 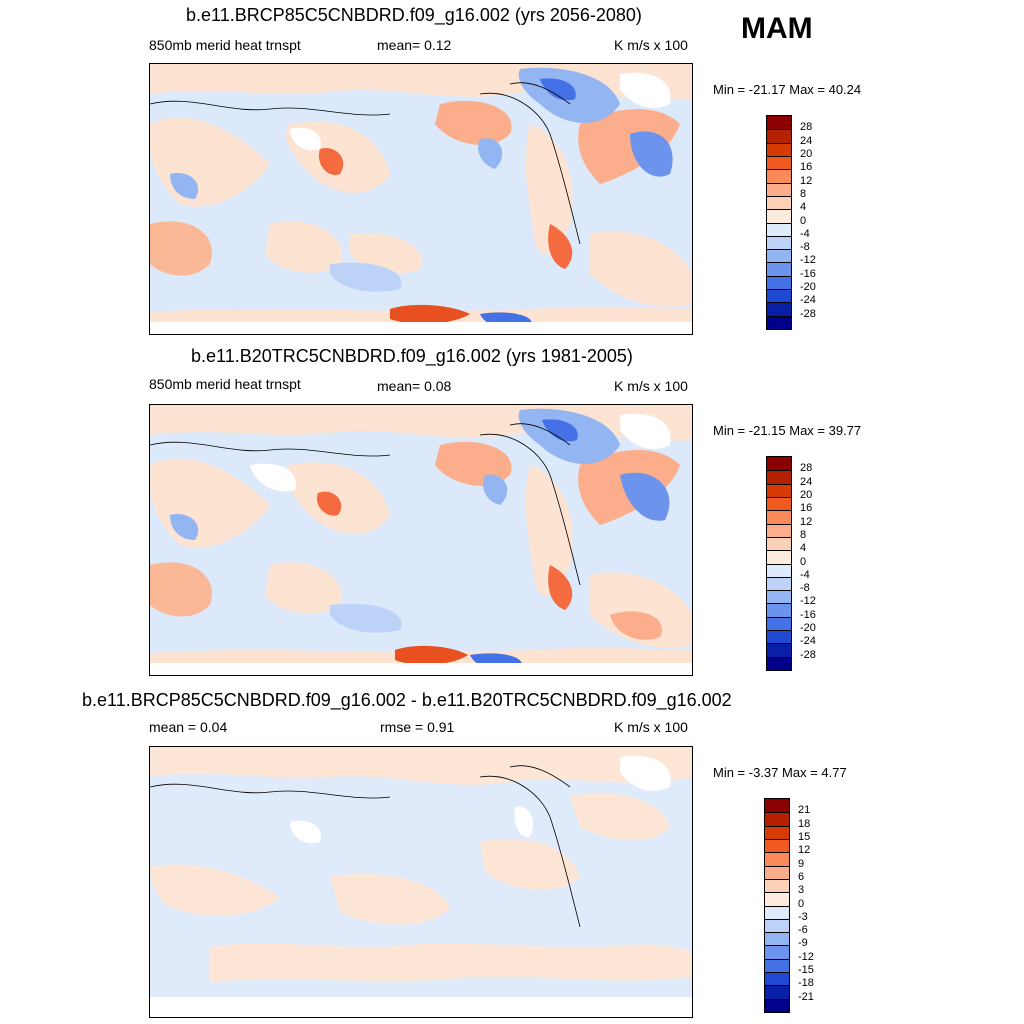 What do you see at coordinates (803, 916) in the screenshot?
I see `colorbar-tick-label: -3` at bounding box center [803, 916].